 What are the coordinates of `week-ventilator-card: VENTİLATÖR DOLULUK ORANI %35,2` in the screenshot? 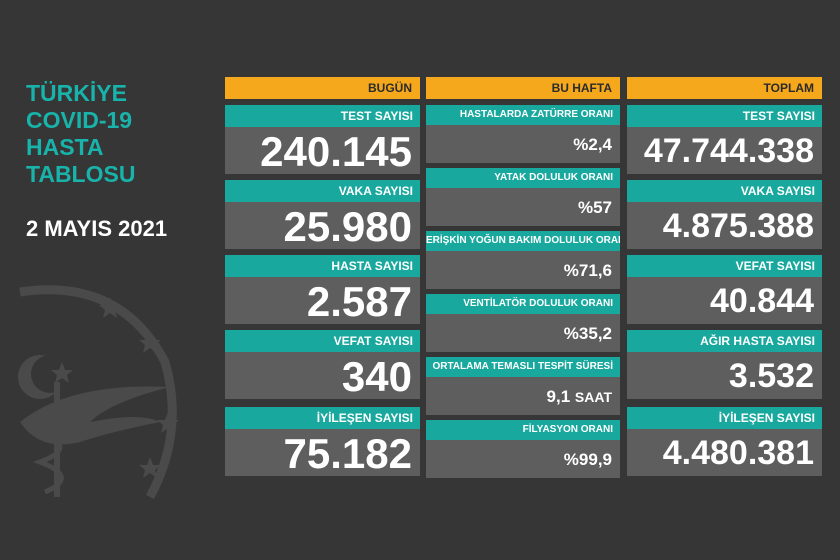 It's located at (523, 323).